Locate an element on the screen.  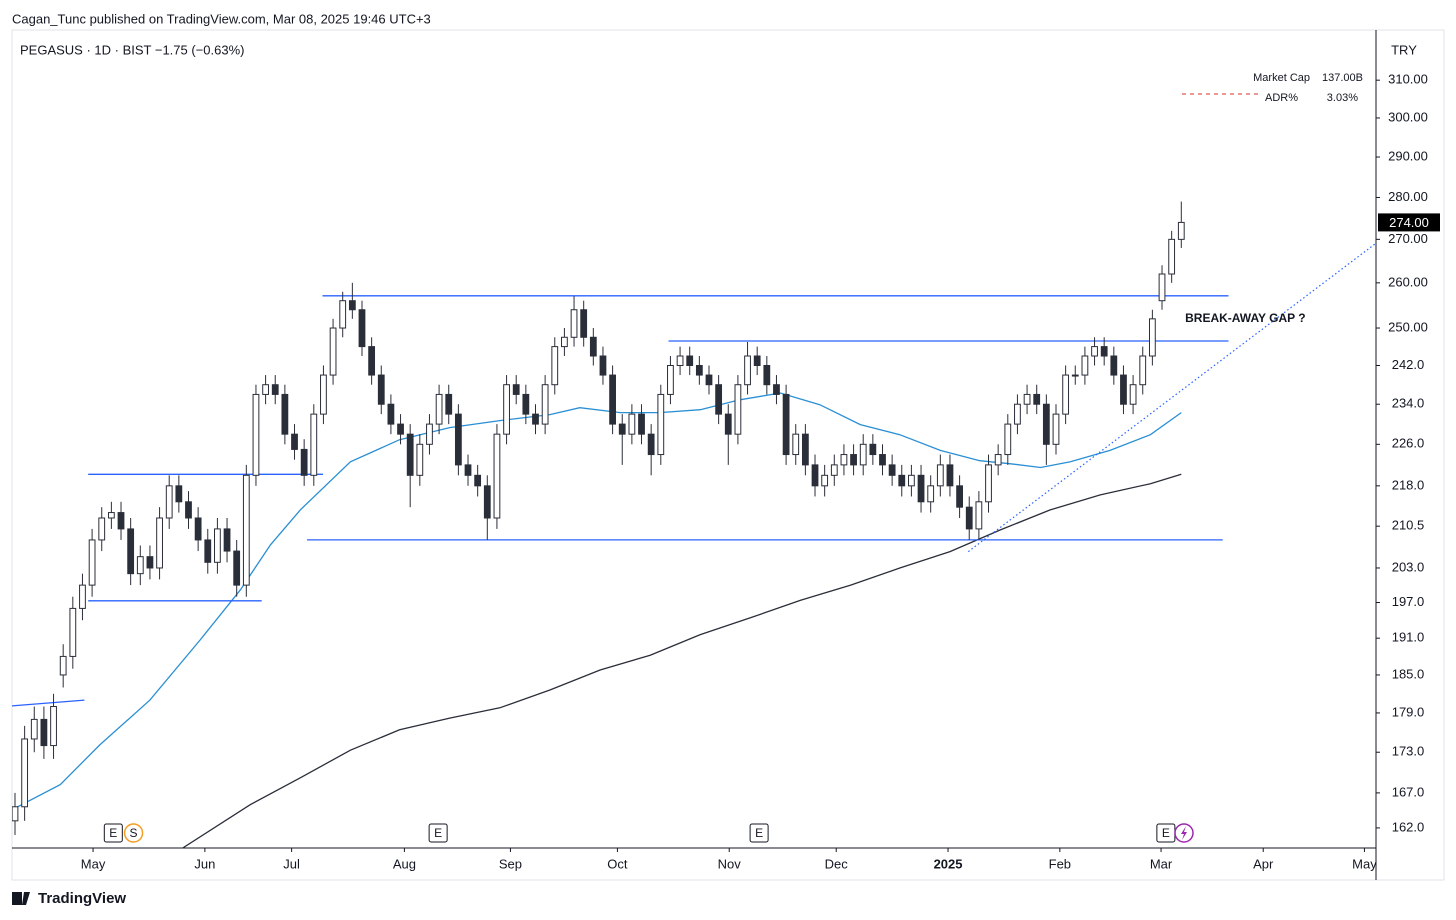
x-tick-label: Nov is located at coordinates (730, 863).